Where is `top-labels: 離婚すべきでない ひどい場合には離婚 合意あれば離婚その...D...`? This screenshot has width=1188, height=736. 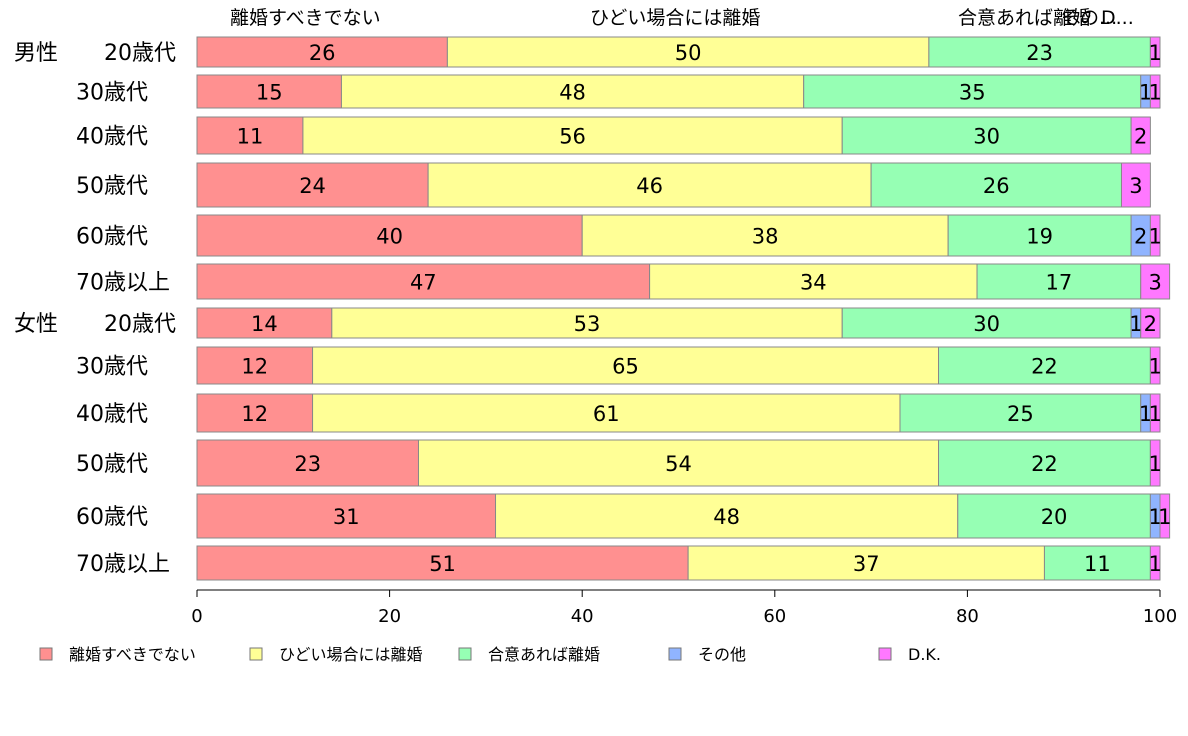
top-labels: 離婚すべきでない ひどい場合には離婚 合意あれば離婚その...D... is located at coordinates (682, 18).